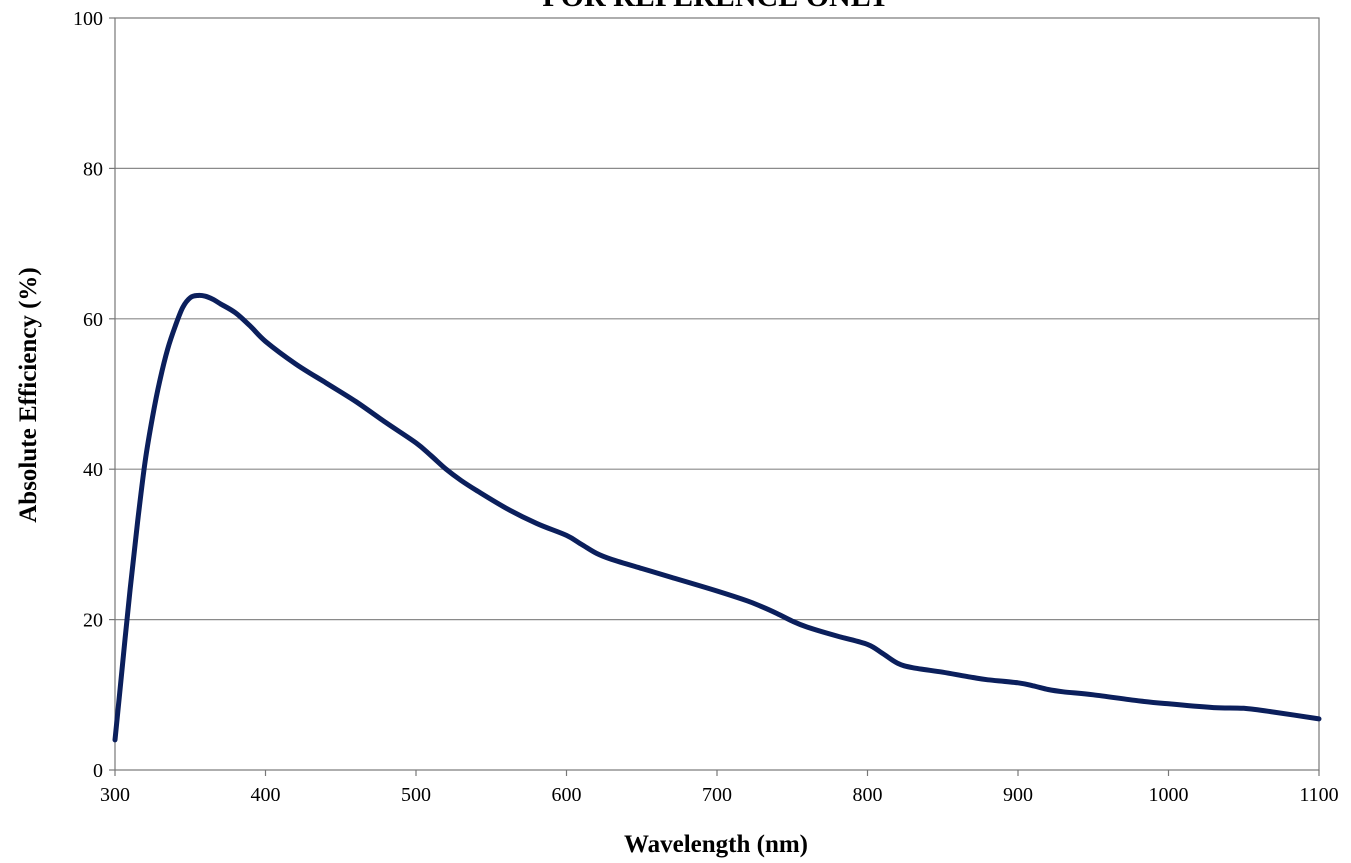  Describe the element at coordinates (28, 395) in the screenshot. I see `y-axis-title: Absolute Efficiency (%)` at that location.